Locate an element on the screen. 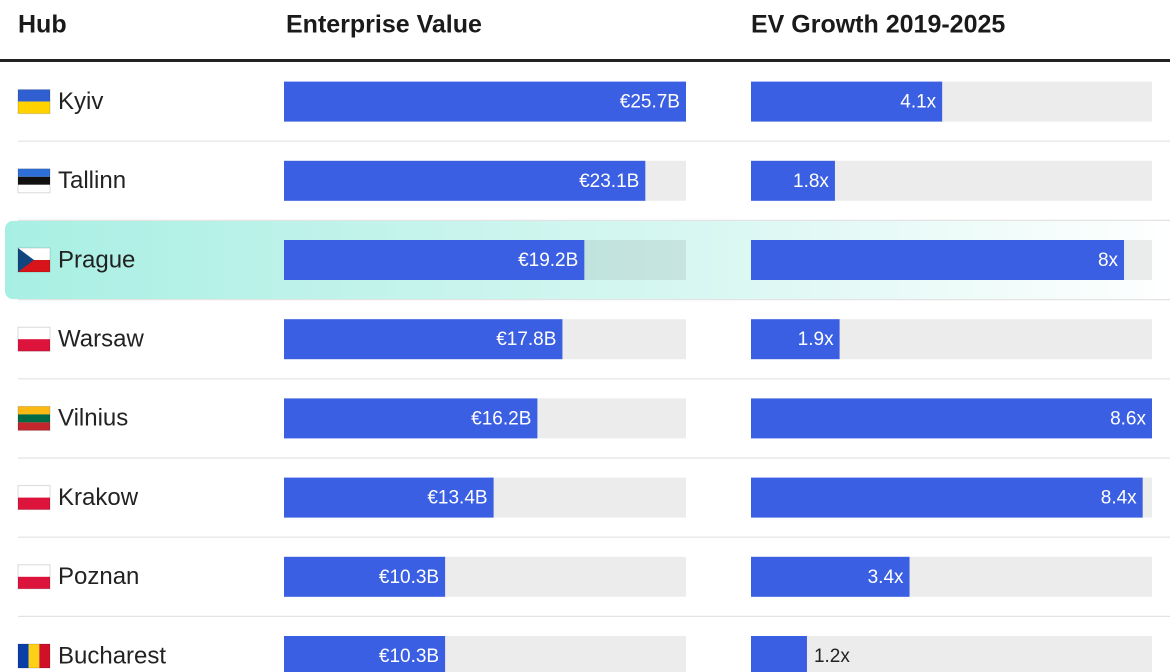  value-label: 1.9x is located at coordinates (816, 339).